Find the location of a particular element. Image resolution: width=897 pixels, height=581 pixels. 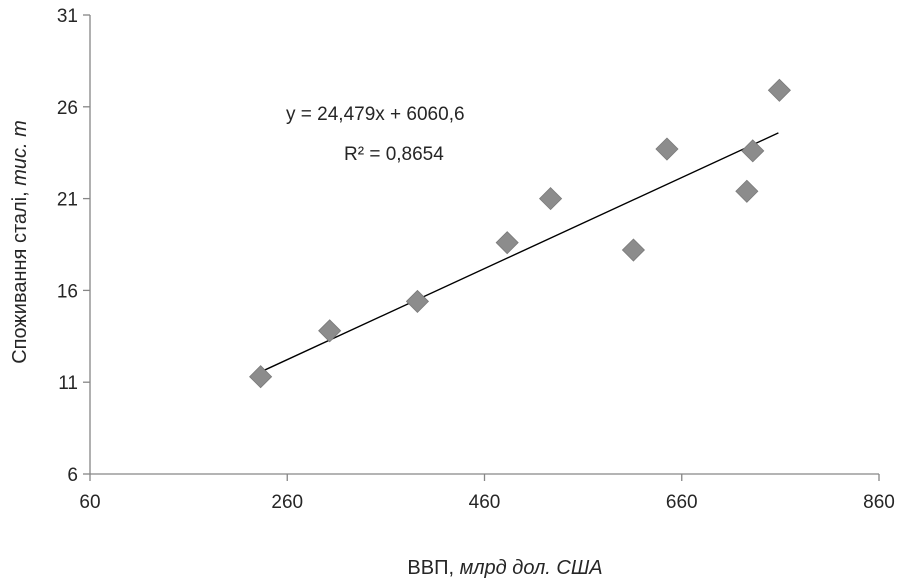

y-tick-label: 21 is located at coordinates (67, 200).